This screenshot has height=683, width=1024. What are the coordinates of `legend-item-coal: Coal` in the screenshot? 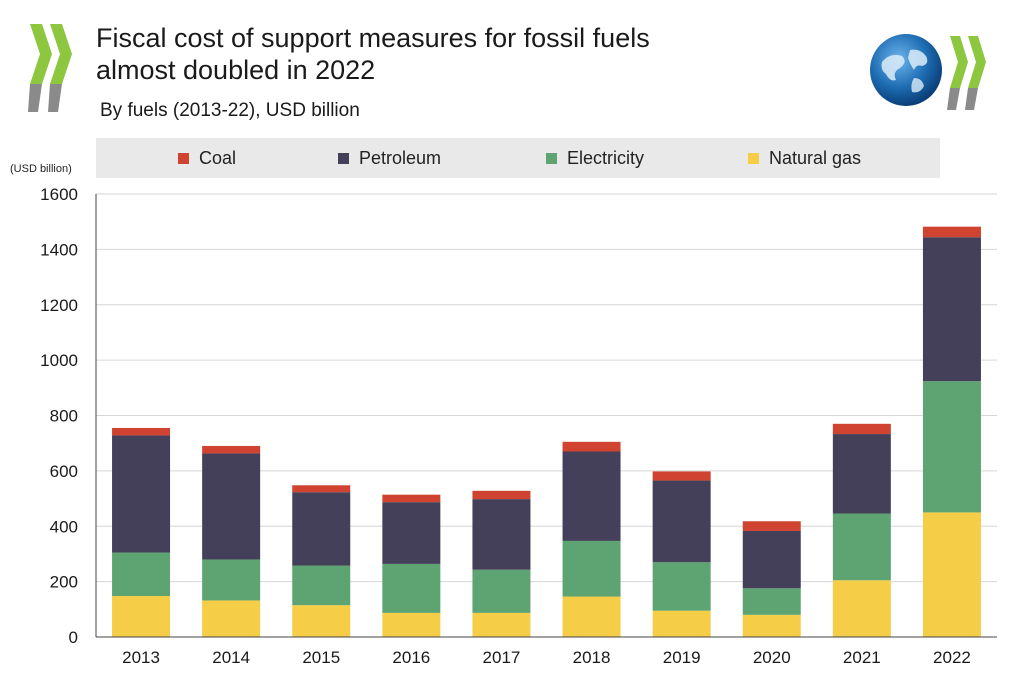 It's located at (207, 158).